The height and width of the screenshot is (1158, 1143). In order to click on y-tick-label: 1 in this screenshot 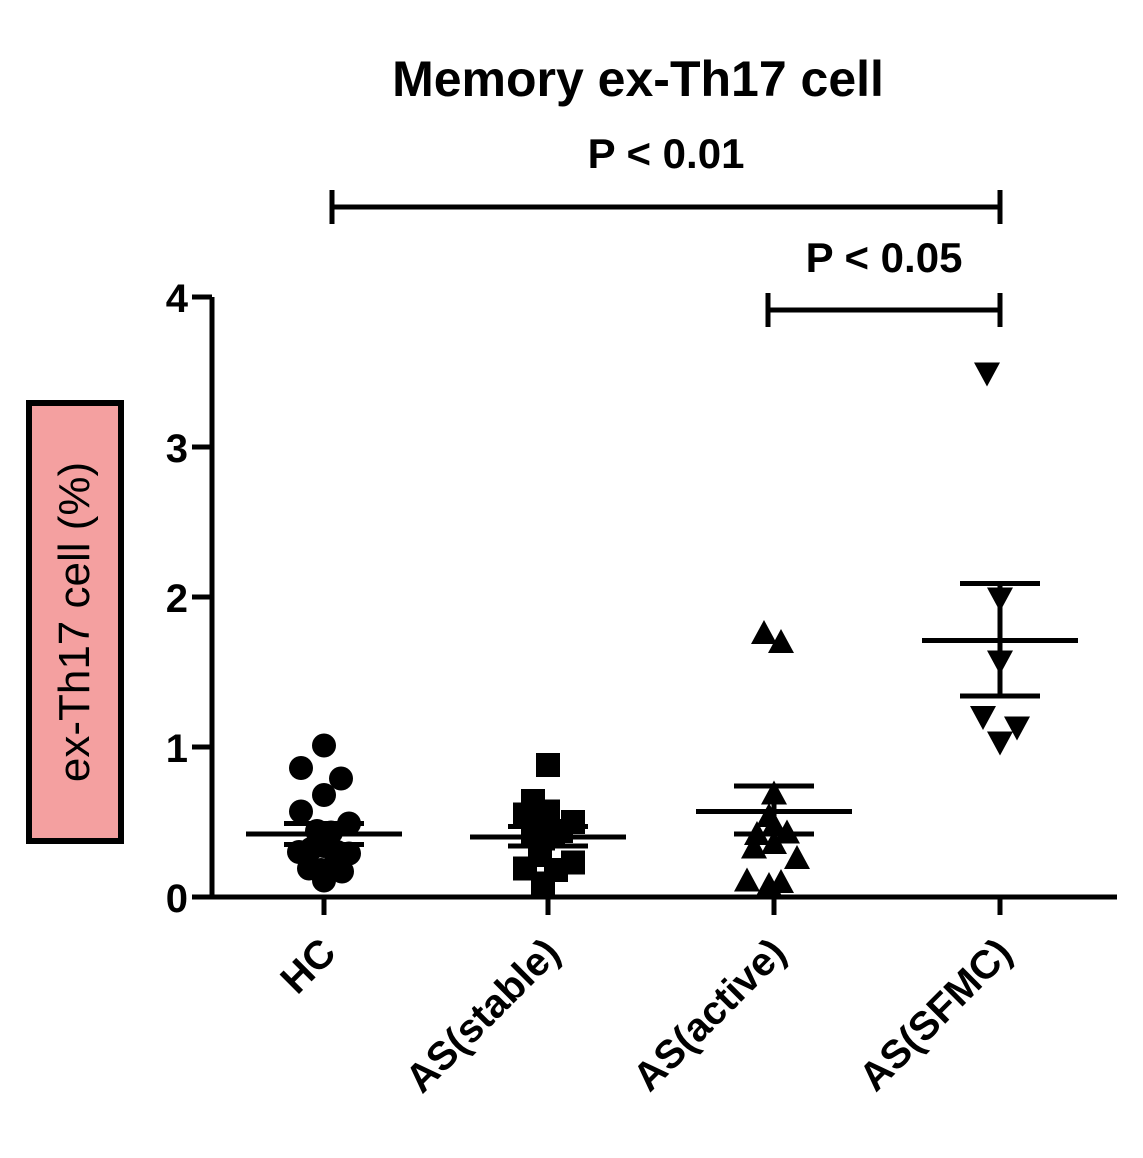, I will do `click(177, 749)`.